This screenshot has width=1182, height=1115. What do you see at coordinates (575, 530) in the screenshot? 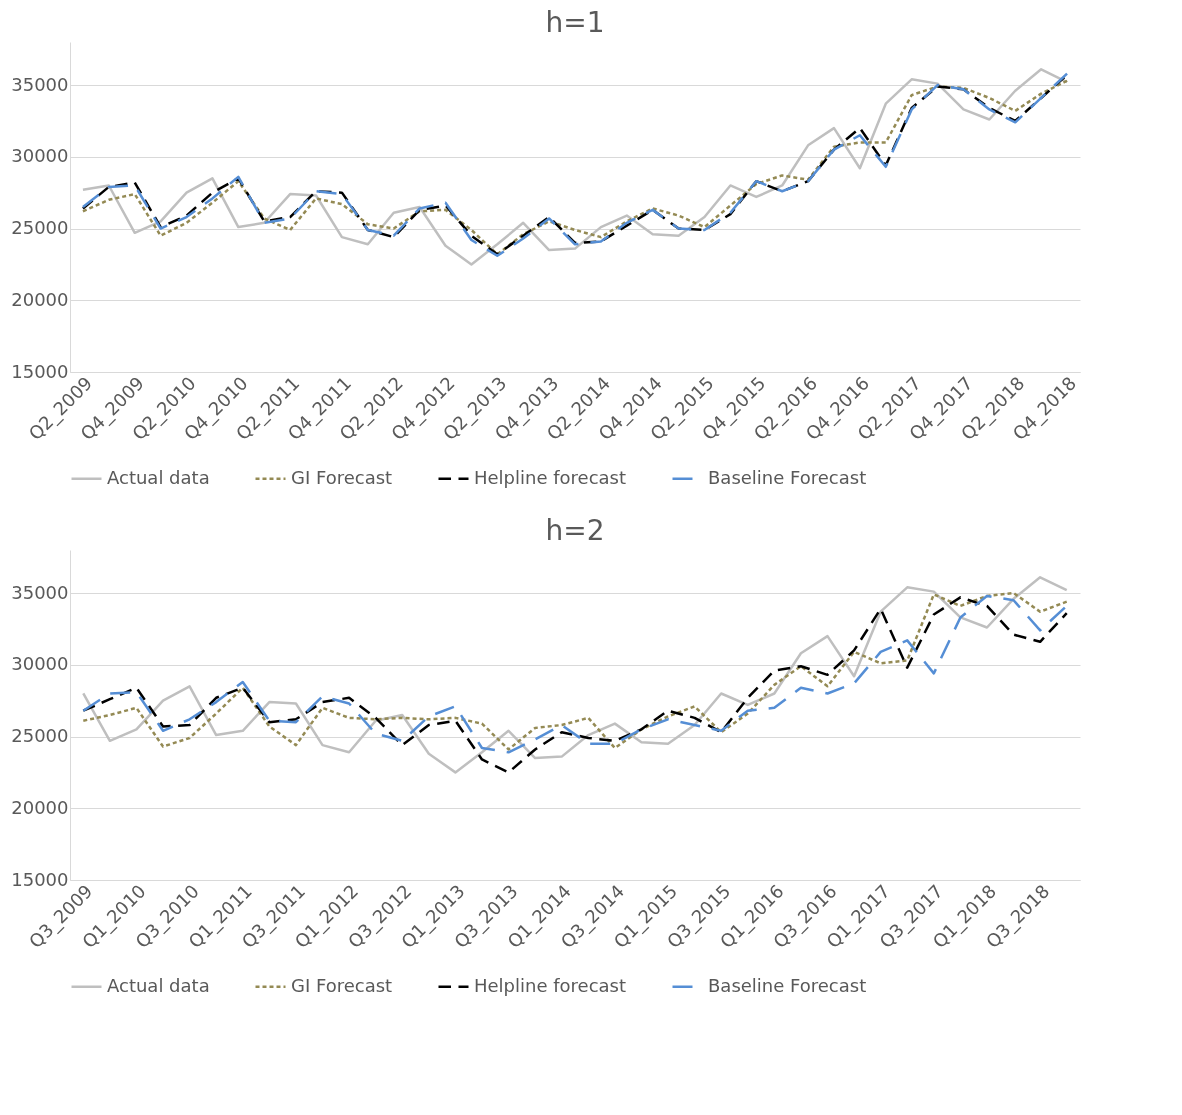
I see `chart-title: h=2` at bounding box center [575, 530].